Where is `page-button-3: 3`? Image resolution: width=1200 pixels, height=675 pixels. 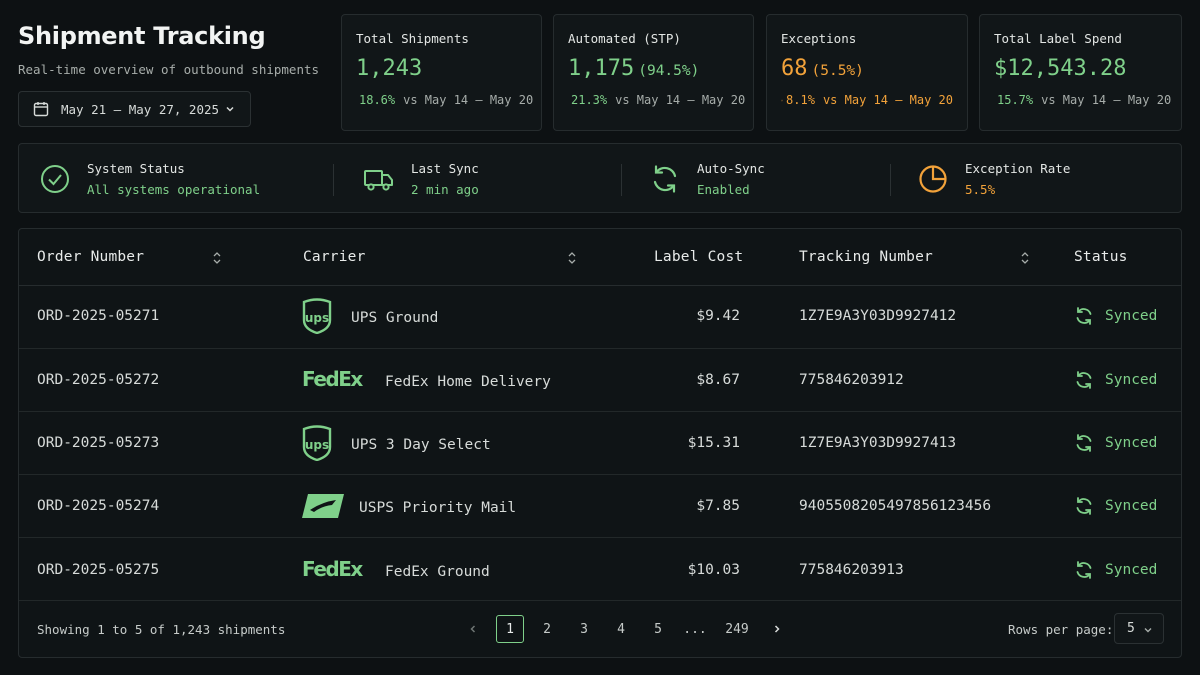
page-button-3: 3 is located at coordinates (584, 629).